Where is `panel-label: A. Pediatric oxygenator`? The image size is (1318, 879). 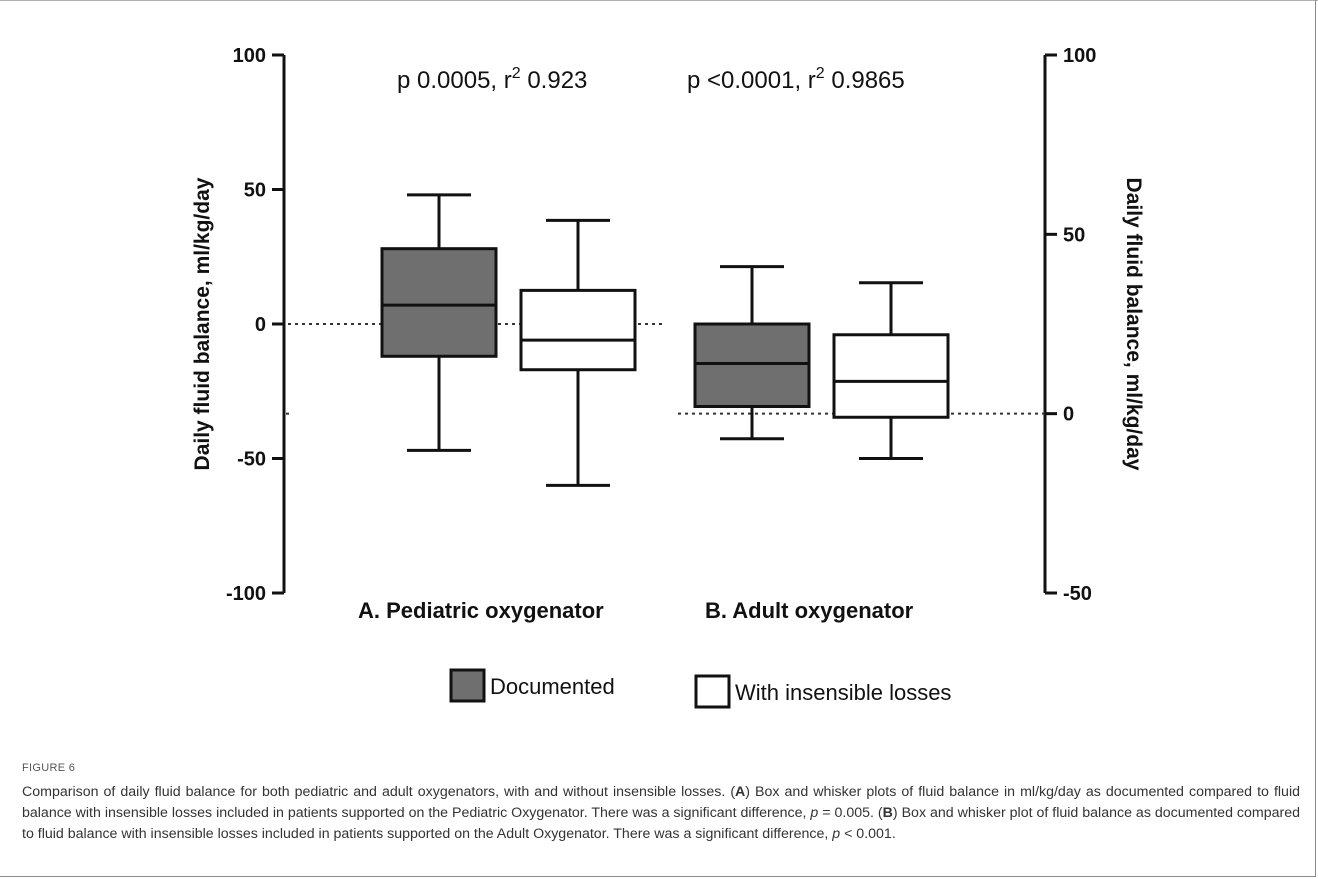
panel-label: A. Pediatric oxygenator is located at coordinates (481, 610).